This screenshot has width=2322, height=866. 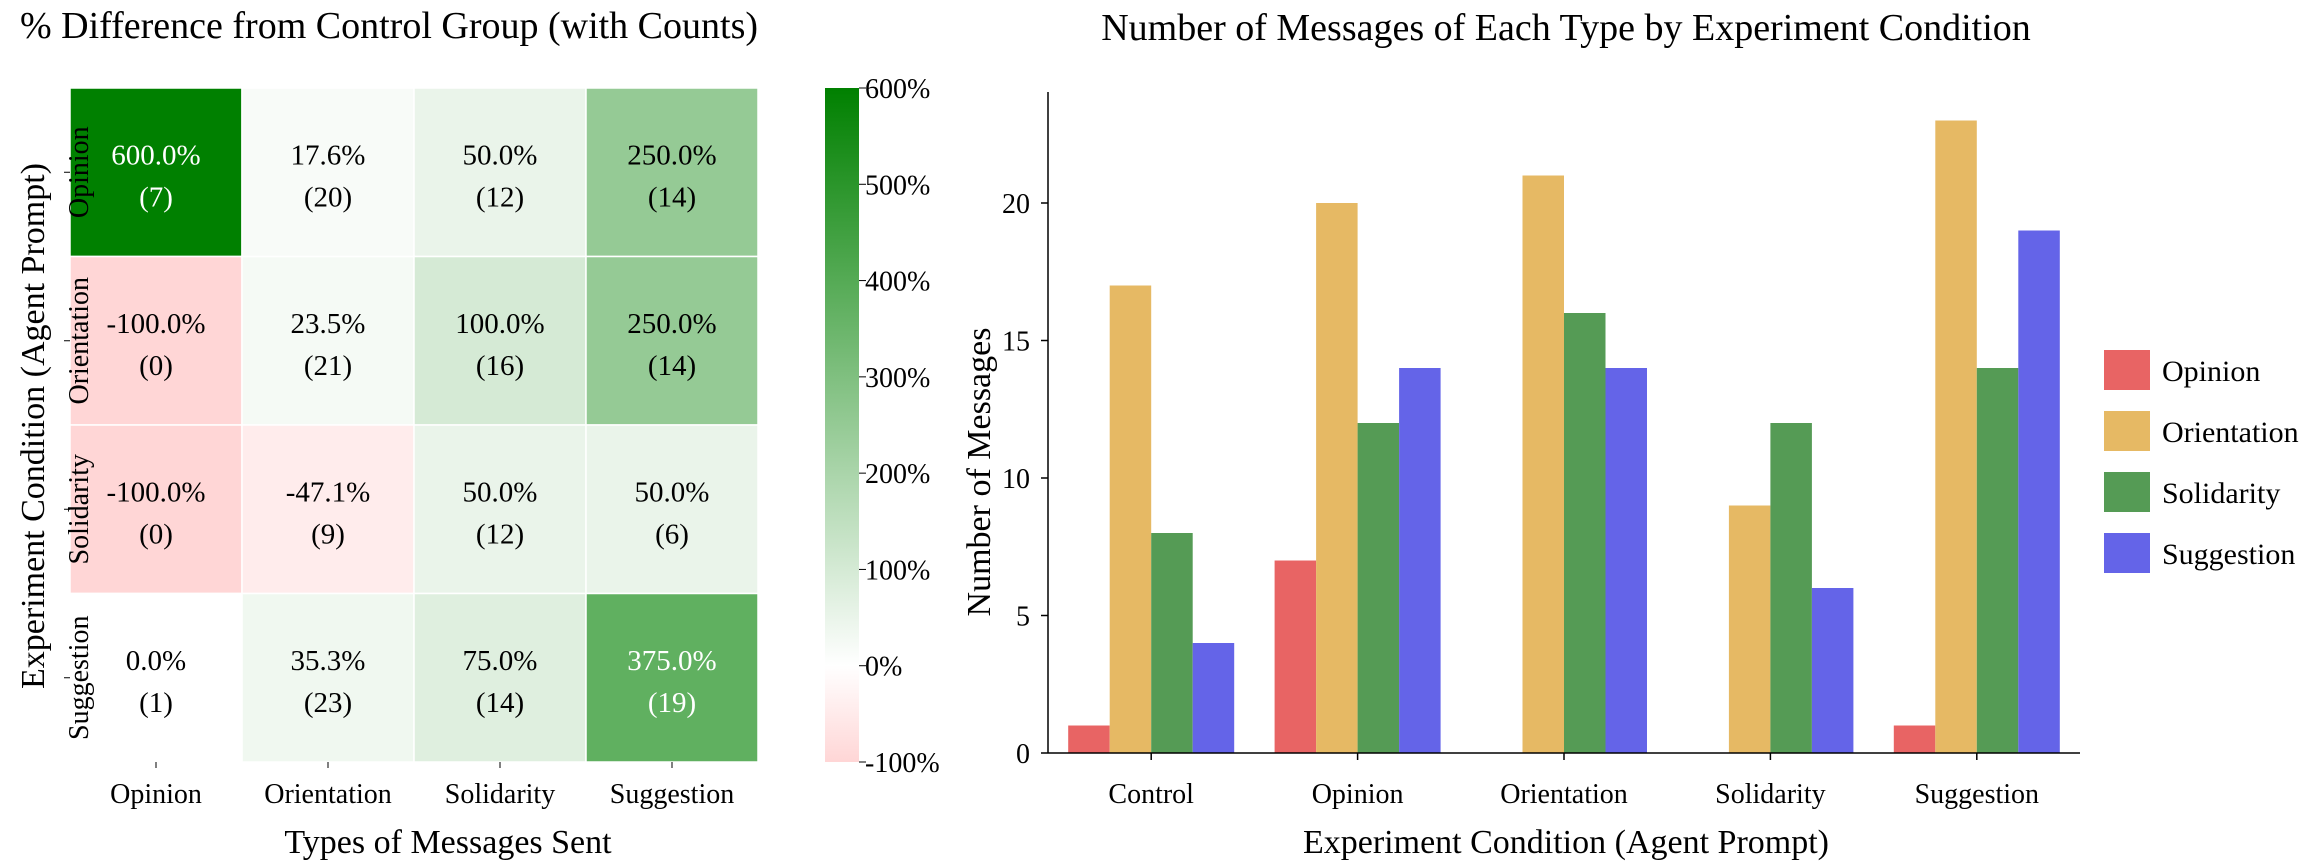 I want to click on bar-chart-x-tick-label: Suggestion, so click(x=1977, y=794).